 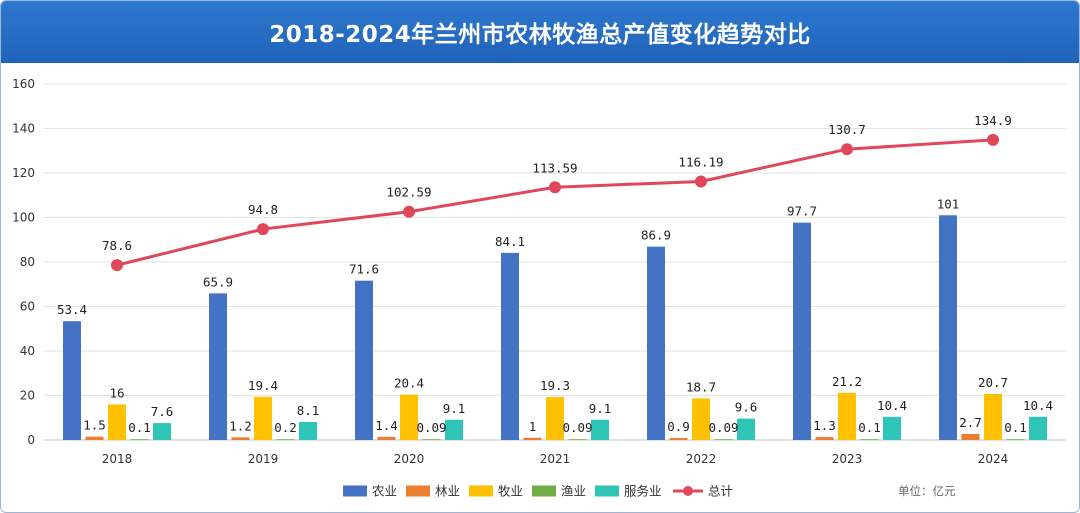 What do you see at coordinates (27, 307) in the screenshot?
I see `y-tick-label: 60` at bounding box center [27, 307].